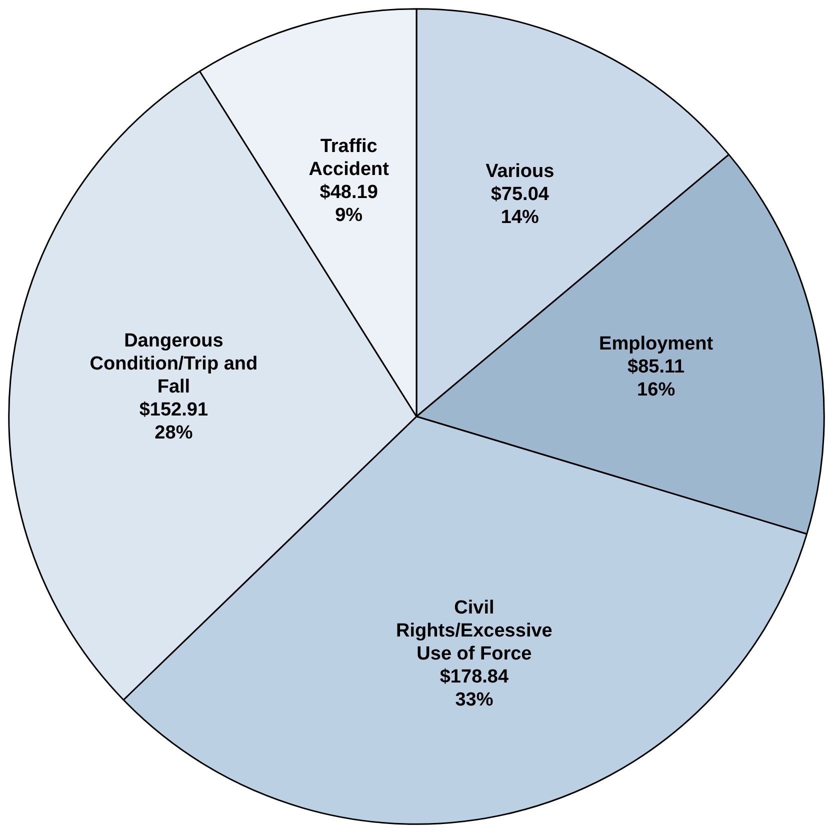 Image resolution: width=833 pixels, height=833 pixels. What do you see at coordinates (349, 158) in the screenshot?
I see `slice-label: Traffic Accident` at bounding box center [349, 158].